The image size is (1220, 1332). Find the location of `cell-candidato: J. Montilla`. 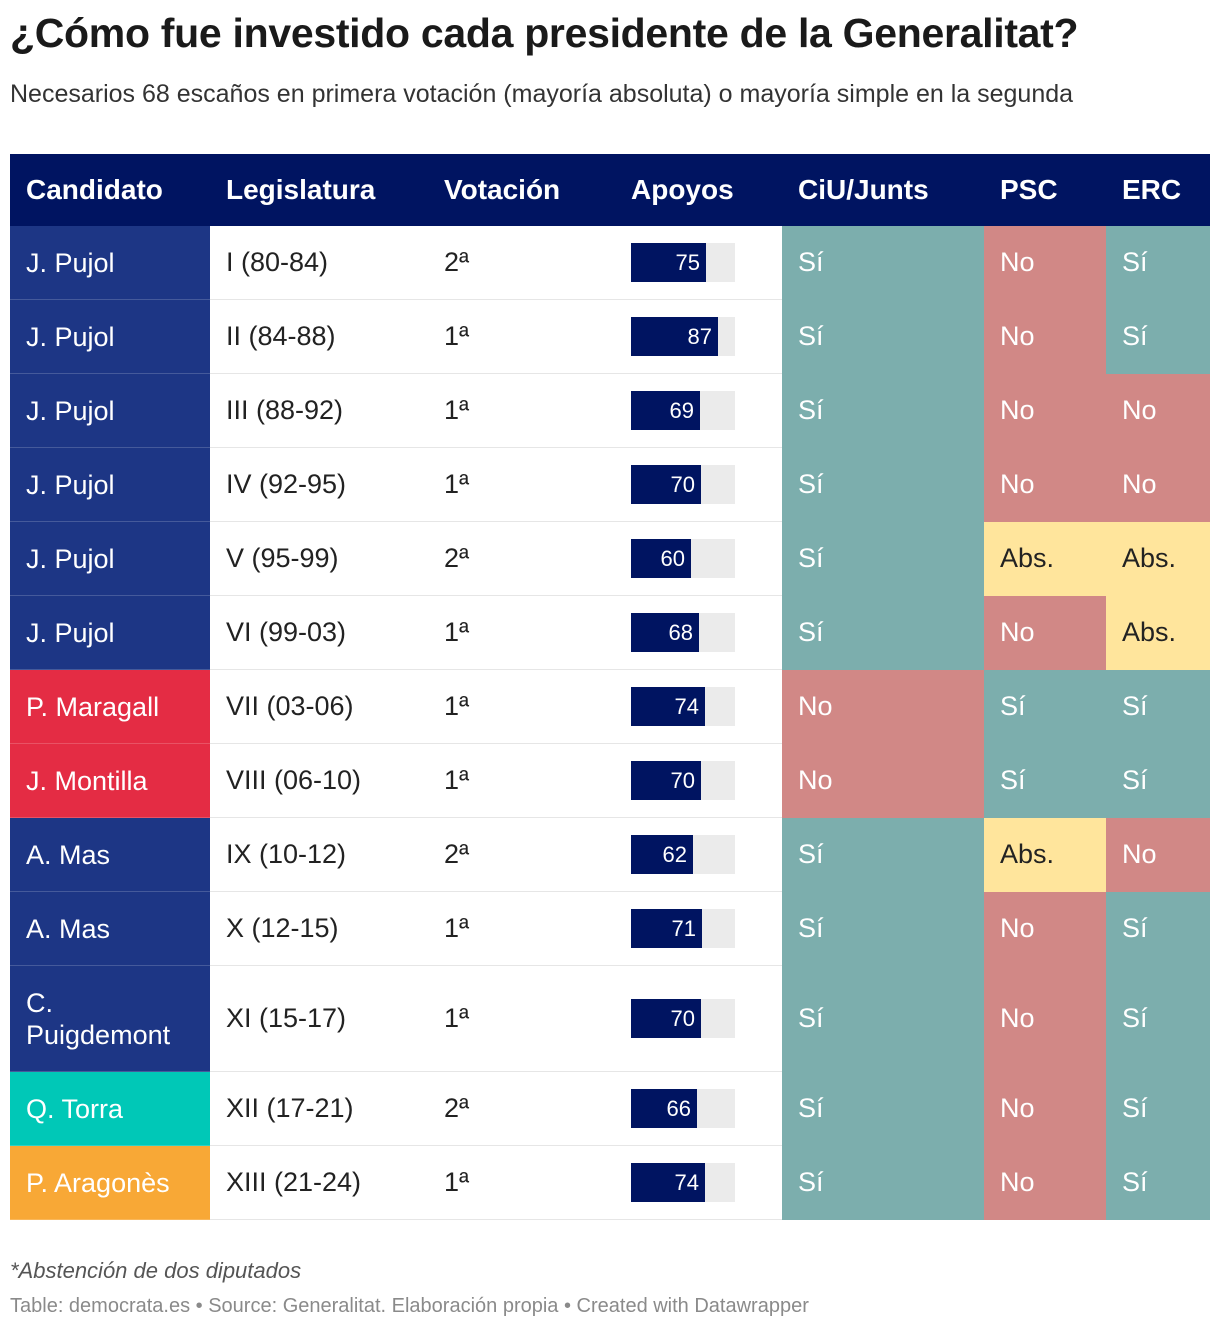

cell-candidato: J. Montilla is located at coordinates (110, 780).